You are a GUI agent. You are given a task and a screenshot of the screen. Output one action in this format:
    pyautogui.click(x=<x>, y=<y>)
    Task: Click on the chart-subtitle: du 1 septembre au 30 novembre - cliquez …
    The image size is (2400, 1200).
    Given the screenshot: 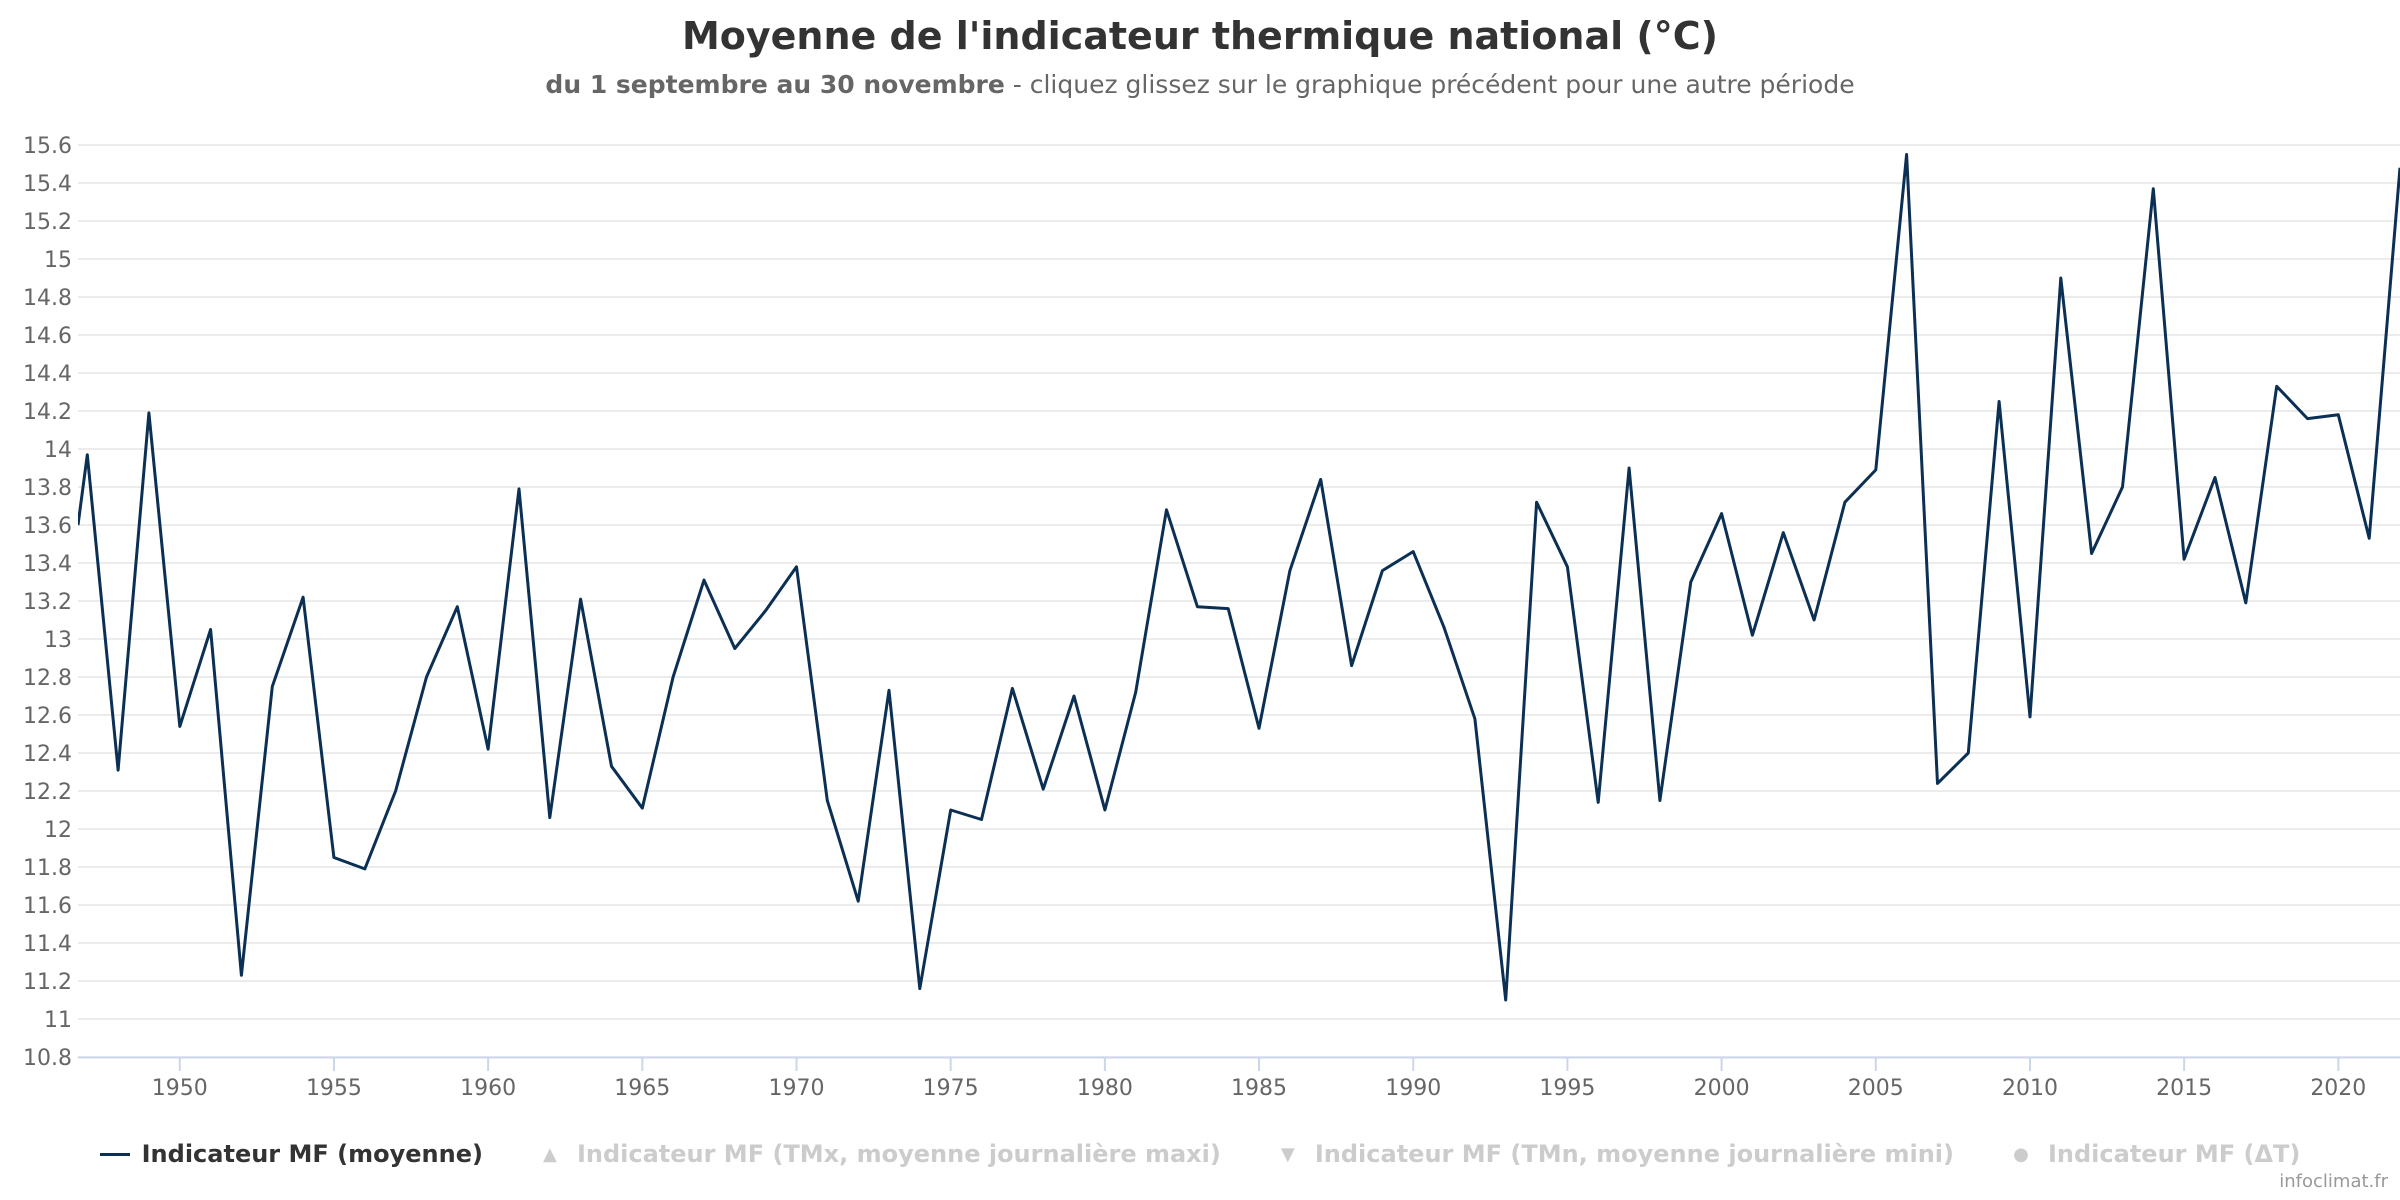 What is the action you would take?
    pyautogui.click(x=1200, y=84)
    